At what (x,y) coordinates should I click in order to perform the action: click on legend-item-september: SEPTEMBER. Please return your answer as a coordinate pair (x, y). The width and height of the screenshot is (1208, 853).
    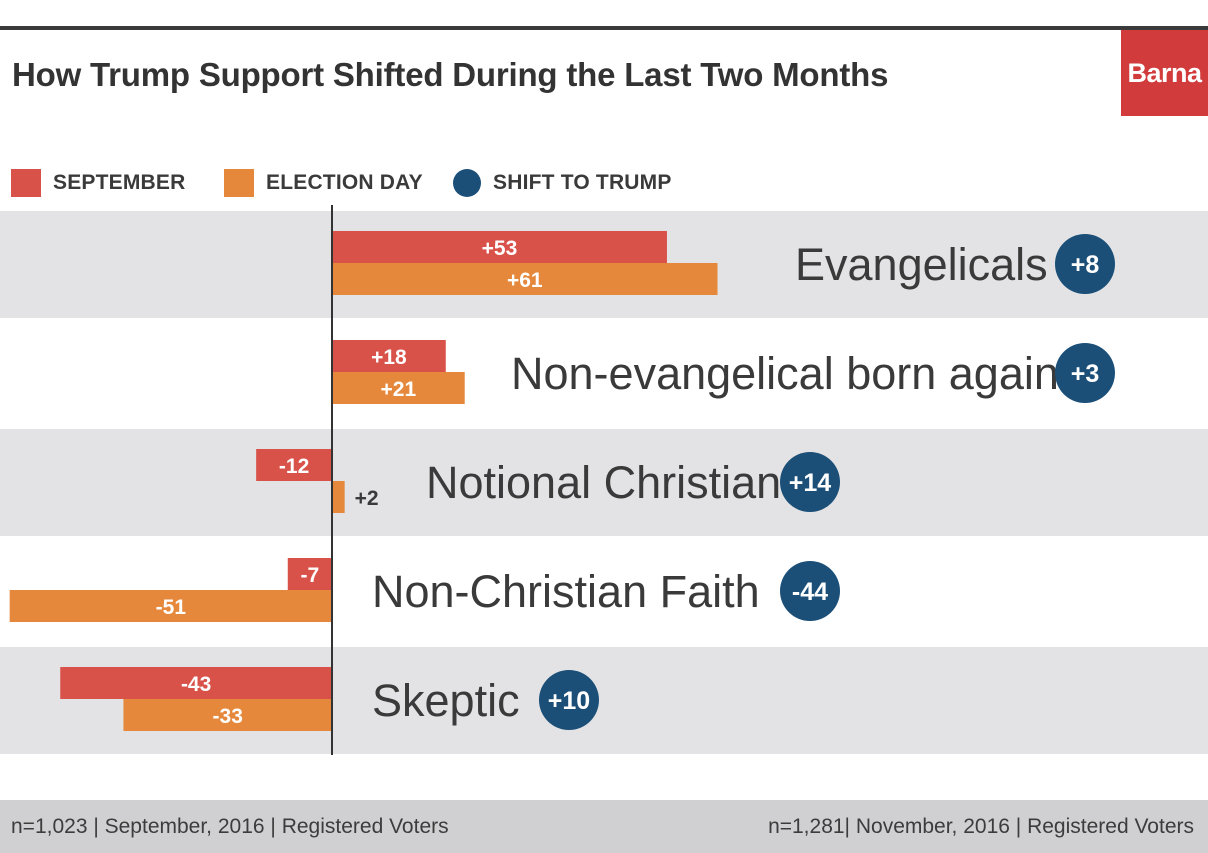
    Looking at the image, I should click on (98, 183).